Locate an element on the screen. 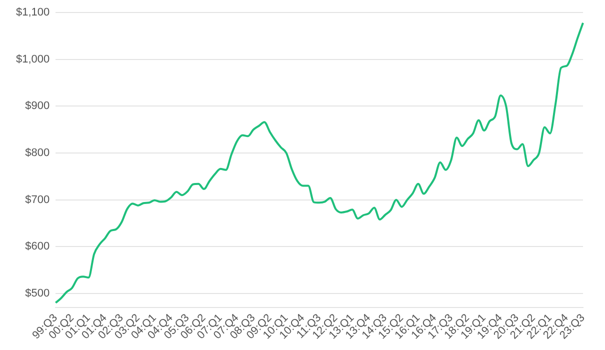 The height and width of the screenshot is (350, 605). y-tick-label: $900 is located at coordinates (37, 106).